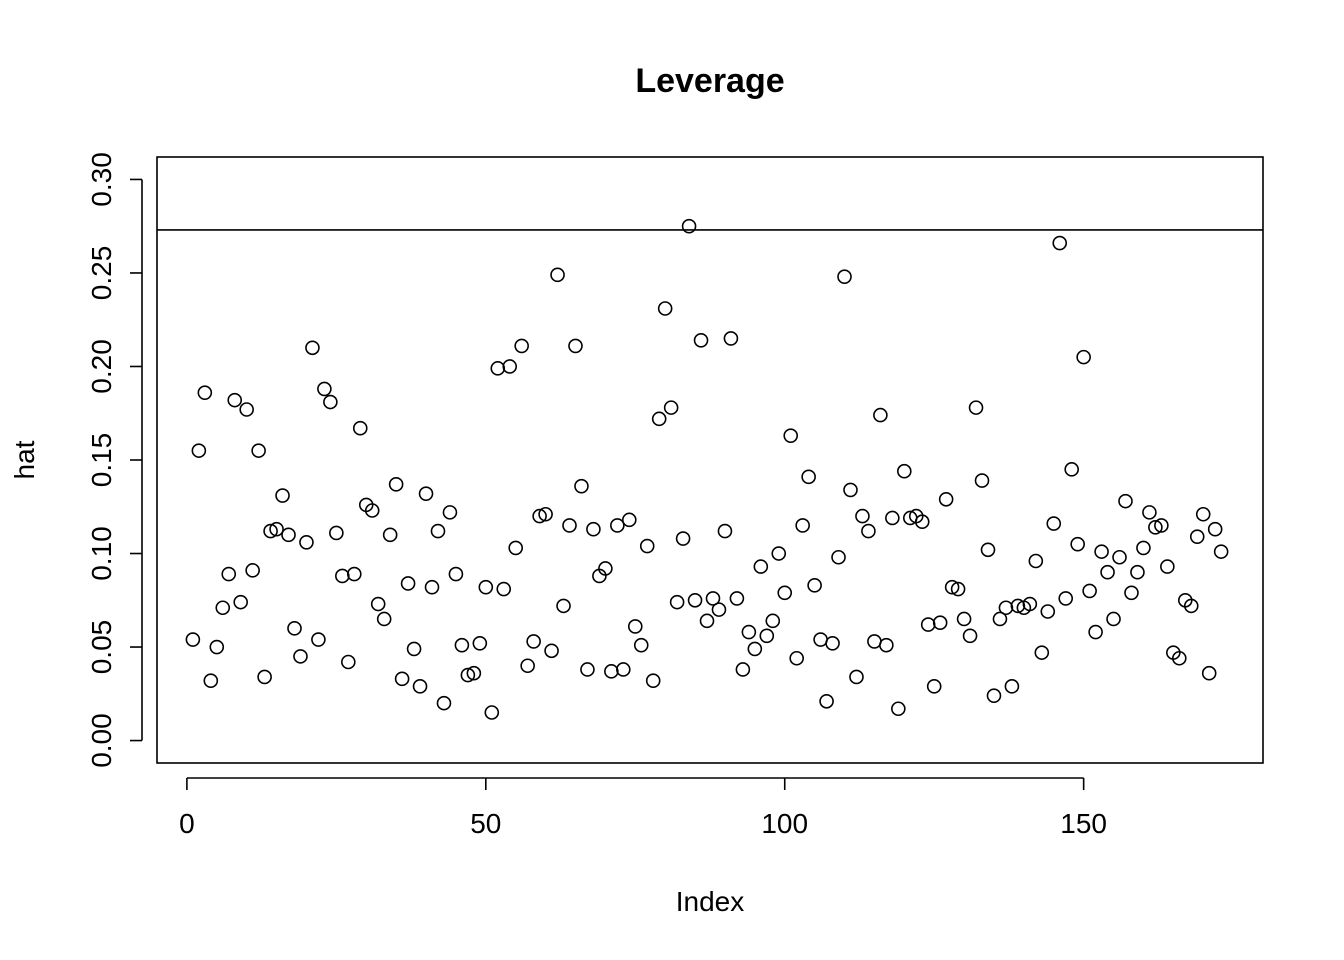 The width and height of the screenshot is (1344, 960). I want to click on x-axis-label: Index, so click(710, 901).